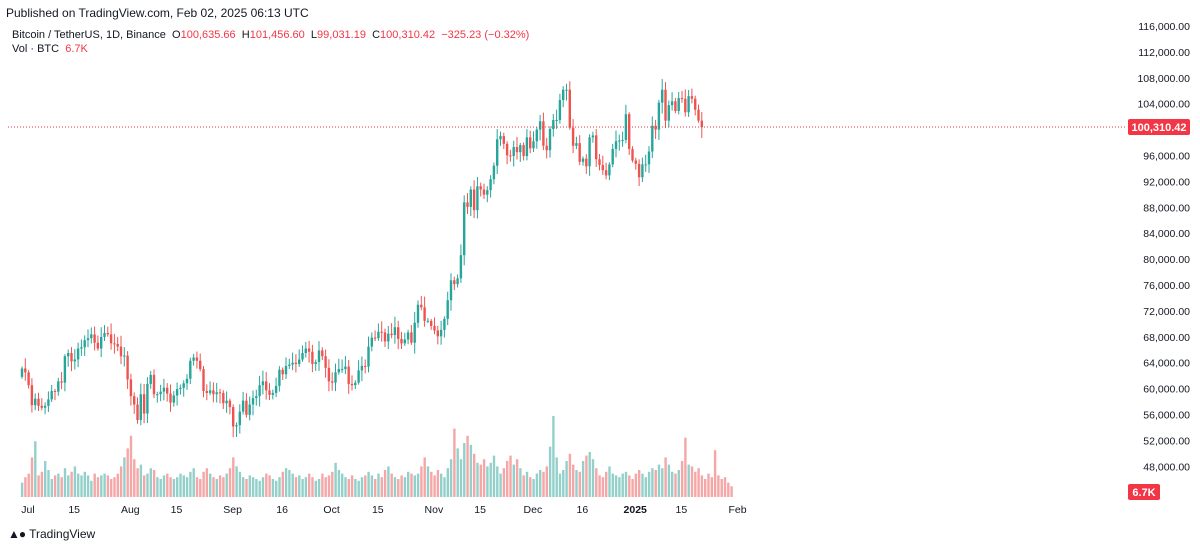  I want to click on symbol-label: Bitcoin / TetherUS, 1D, Binance, so click(89, 35).